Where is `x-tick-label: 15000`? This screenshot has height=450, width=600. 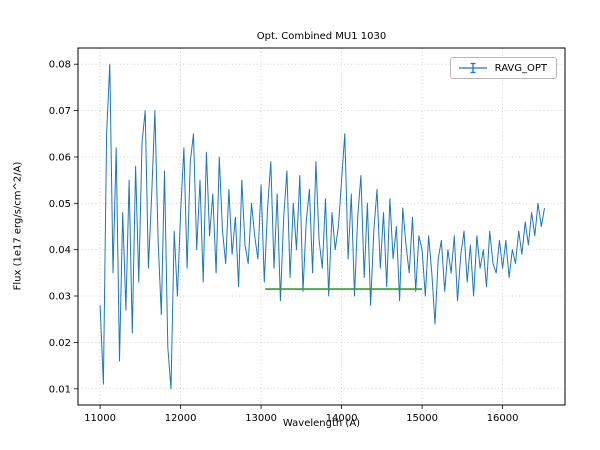 x-tick-label: 15000 is located at coordinates (422, 418).